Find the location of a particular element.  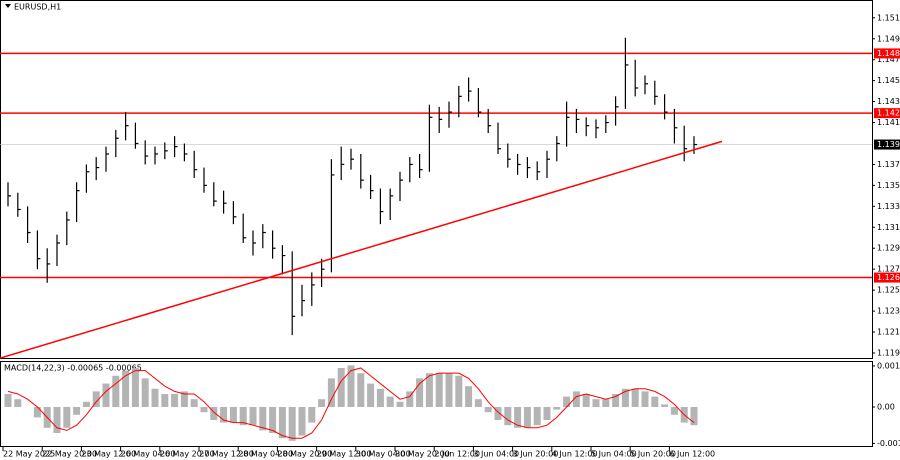

y-tick-label: 1.1495 is located at coordinates (888, 38).